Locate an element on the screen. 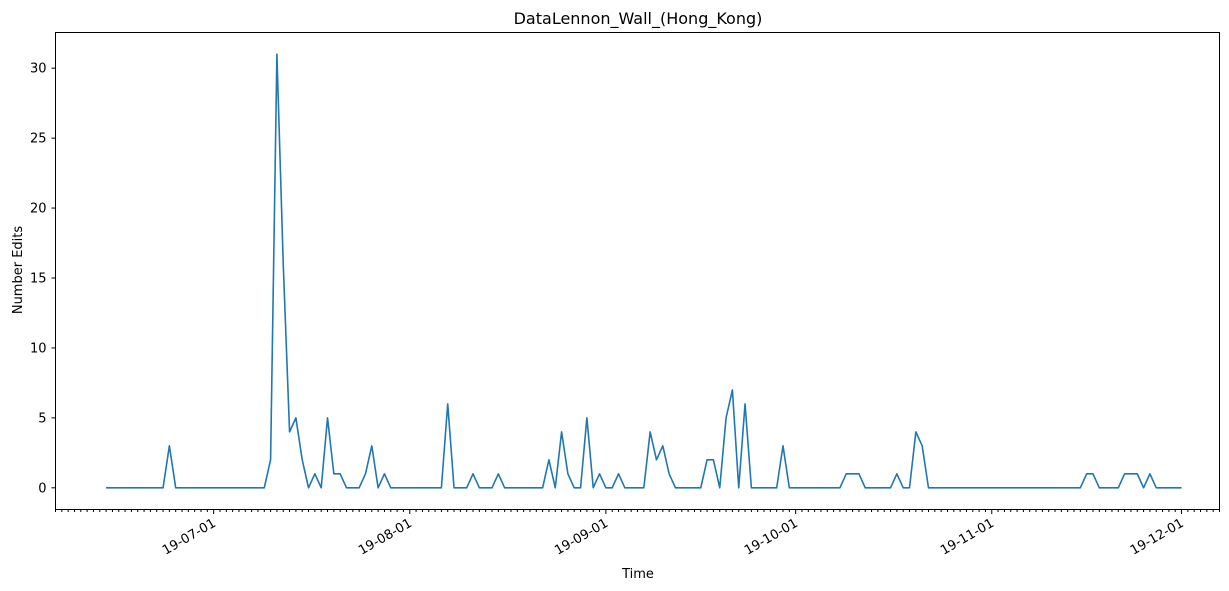  y-axis: 0 5 10 15 20 25 30 is located at coordinates (43, 279).